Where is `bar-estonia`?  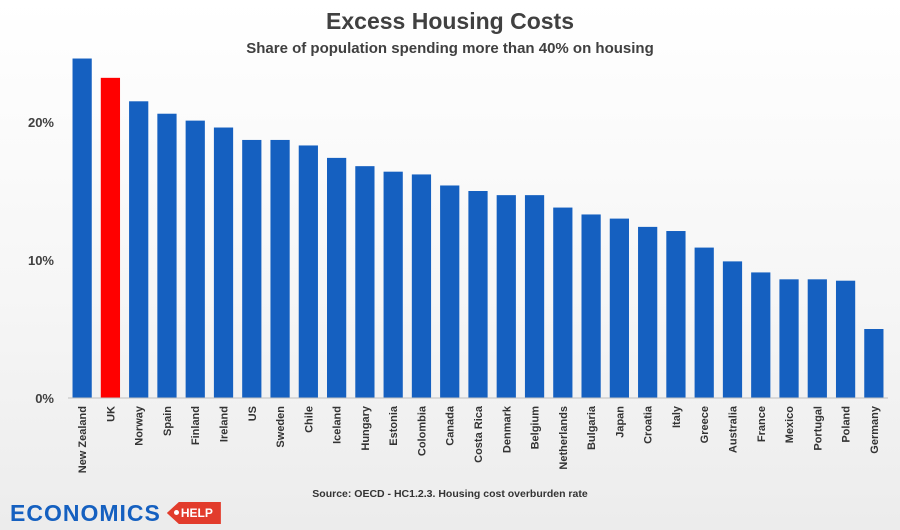 bar-estonia is located at coordinates (393, 284).